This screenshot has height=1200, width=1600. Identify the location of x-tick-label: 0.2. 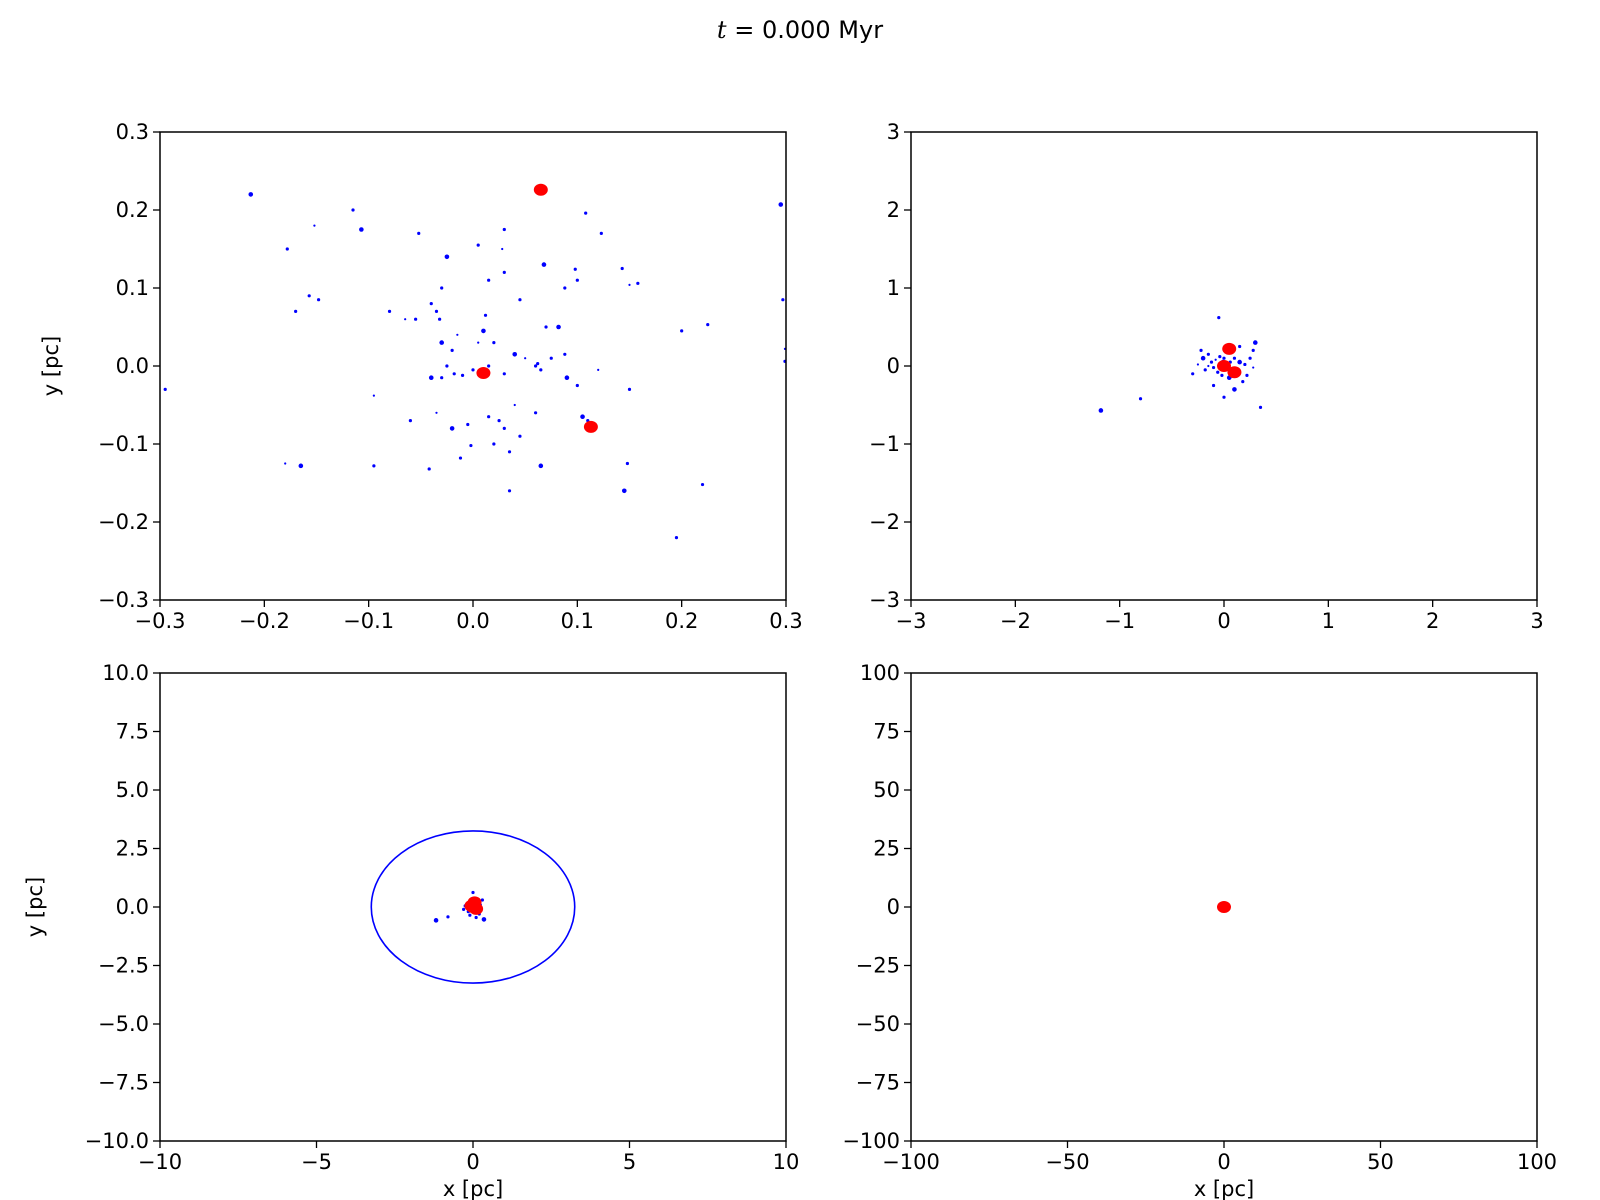
(681, 621).